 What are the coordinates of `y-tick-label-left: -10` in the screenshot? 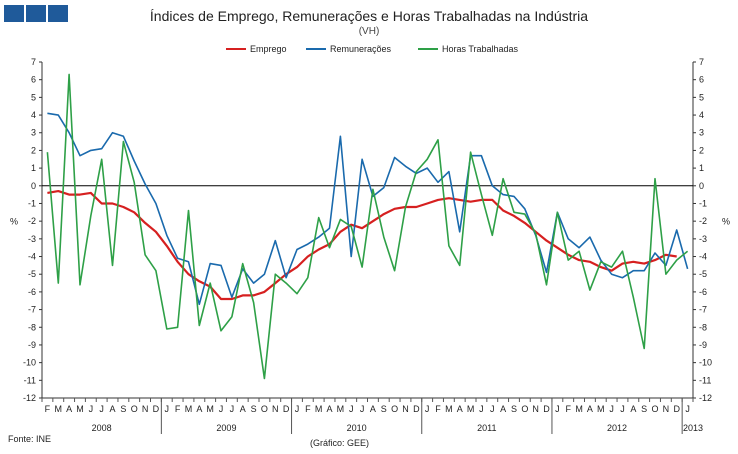 It's located at (29, 363).